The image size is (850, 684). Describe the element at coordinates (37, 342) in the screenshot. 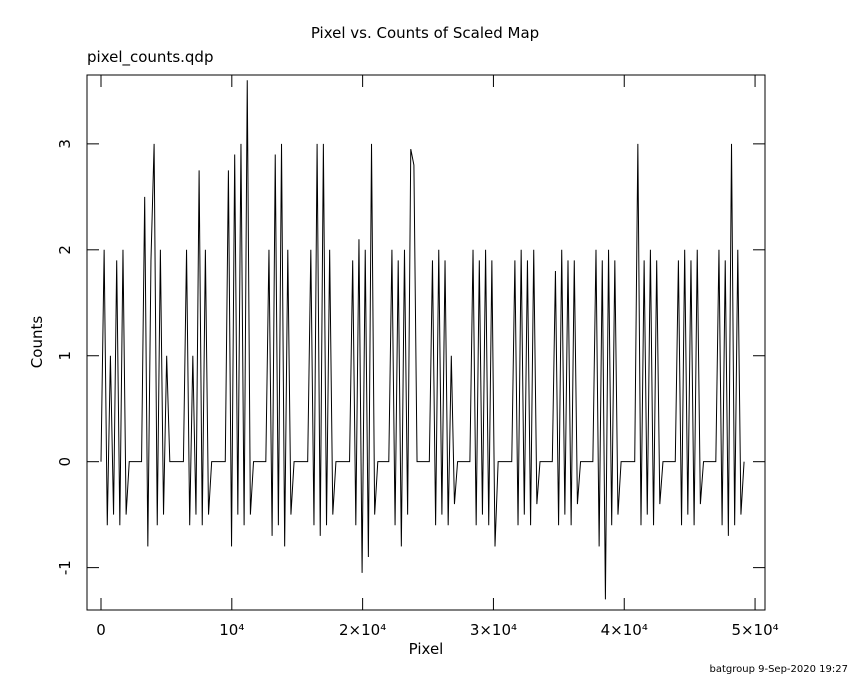

I see `y-axis-label: Counts` at that location.